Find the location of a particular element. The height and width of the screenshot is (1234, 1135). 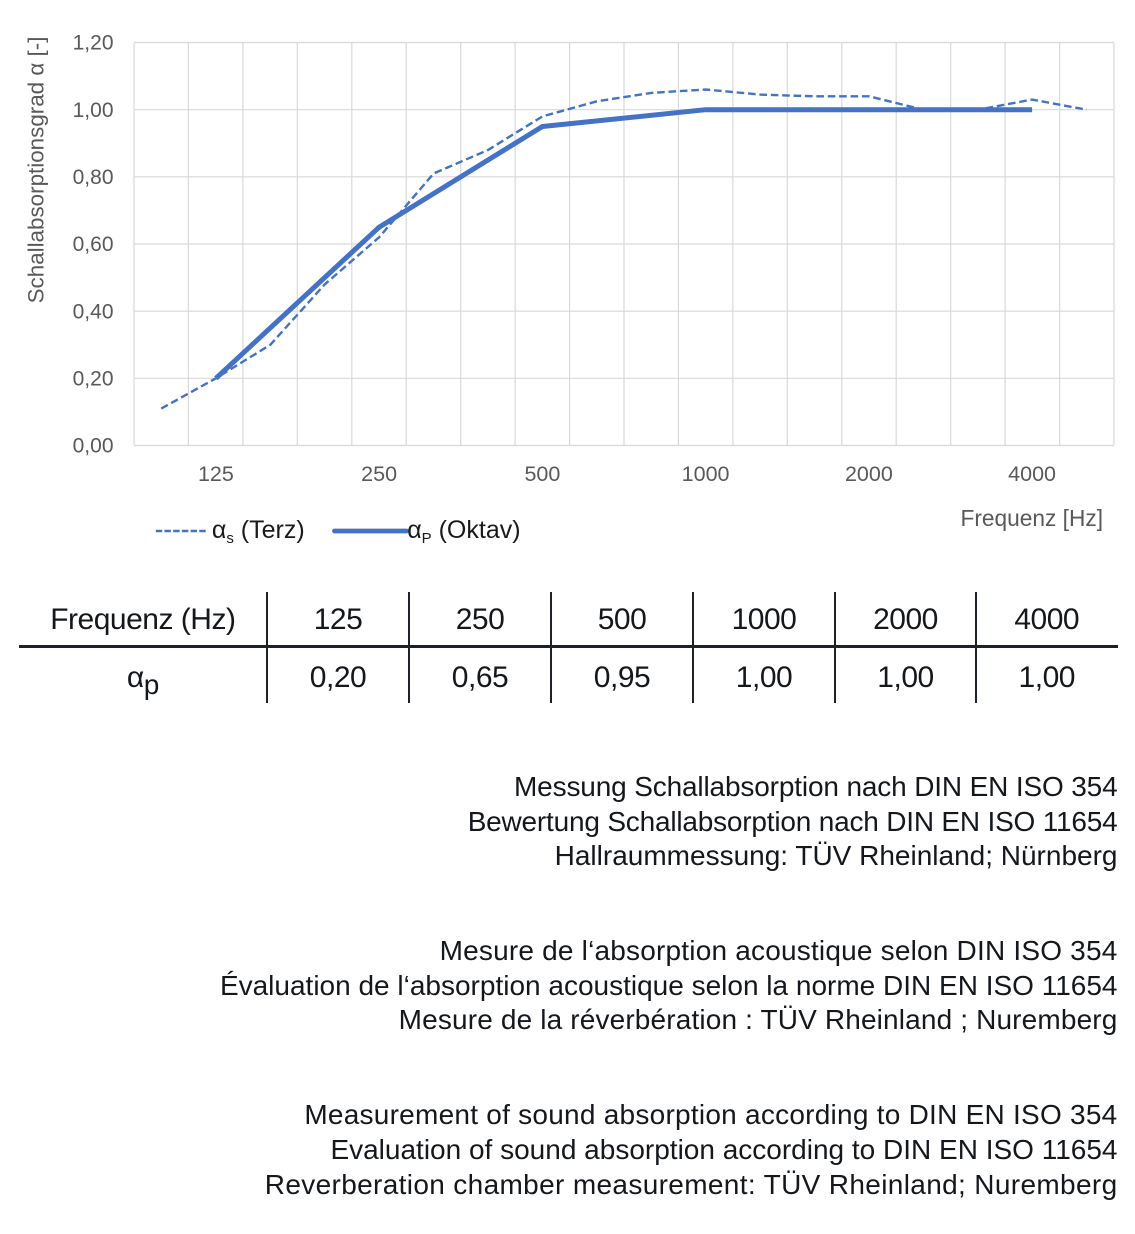

svg-text: 0,20 is located at coordinates (93, 379).